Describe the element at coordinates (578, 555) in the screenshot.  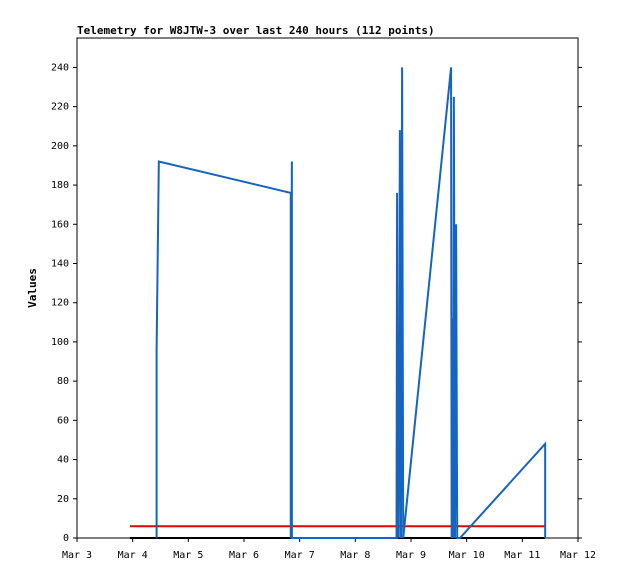
I see `x-tick-label: Mar 12` at that location.